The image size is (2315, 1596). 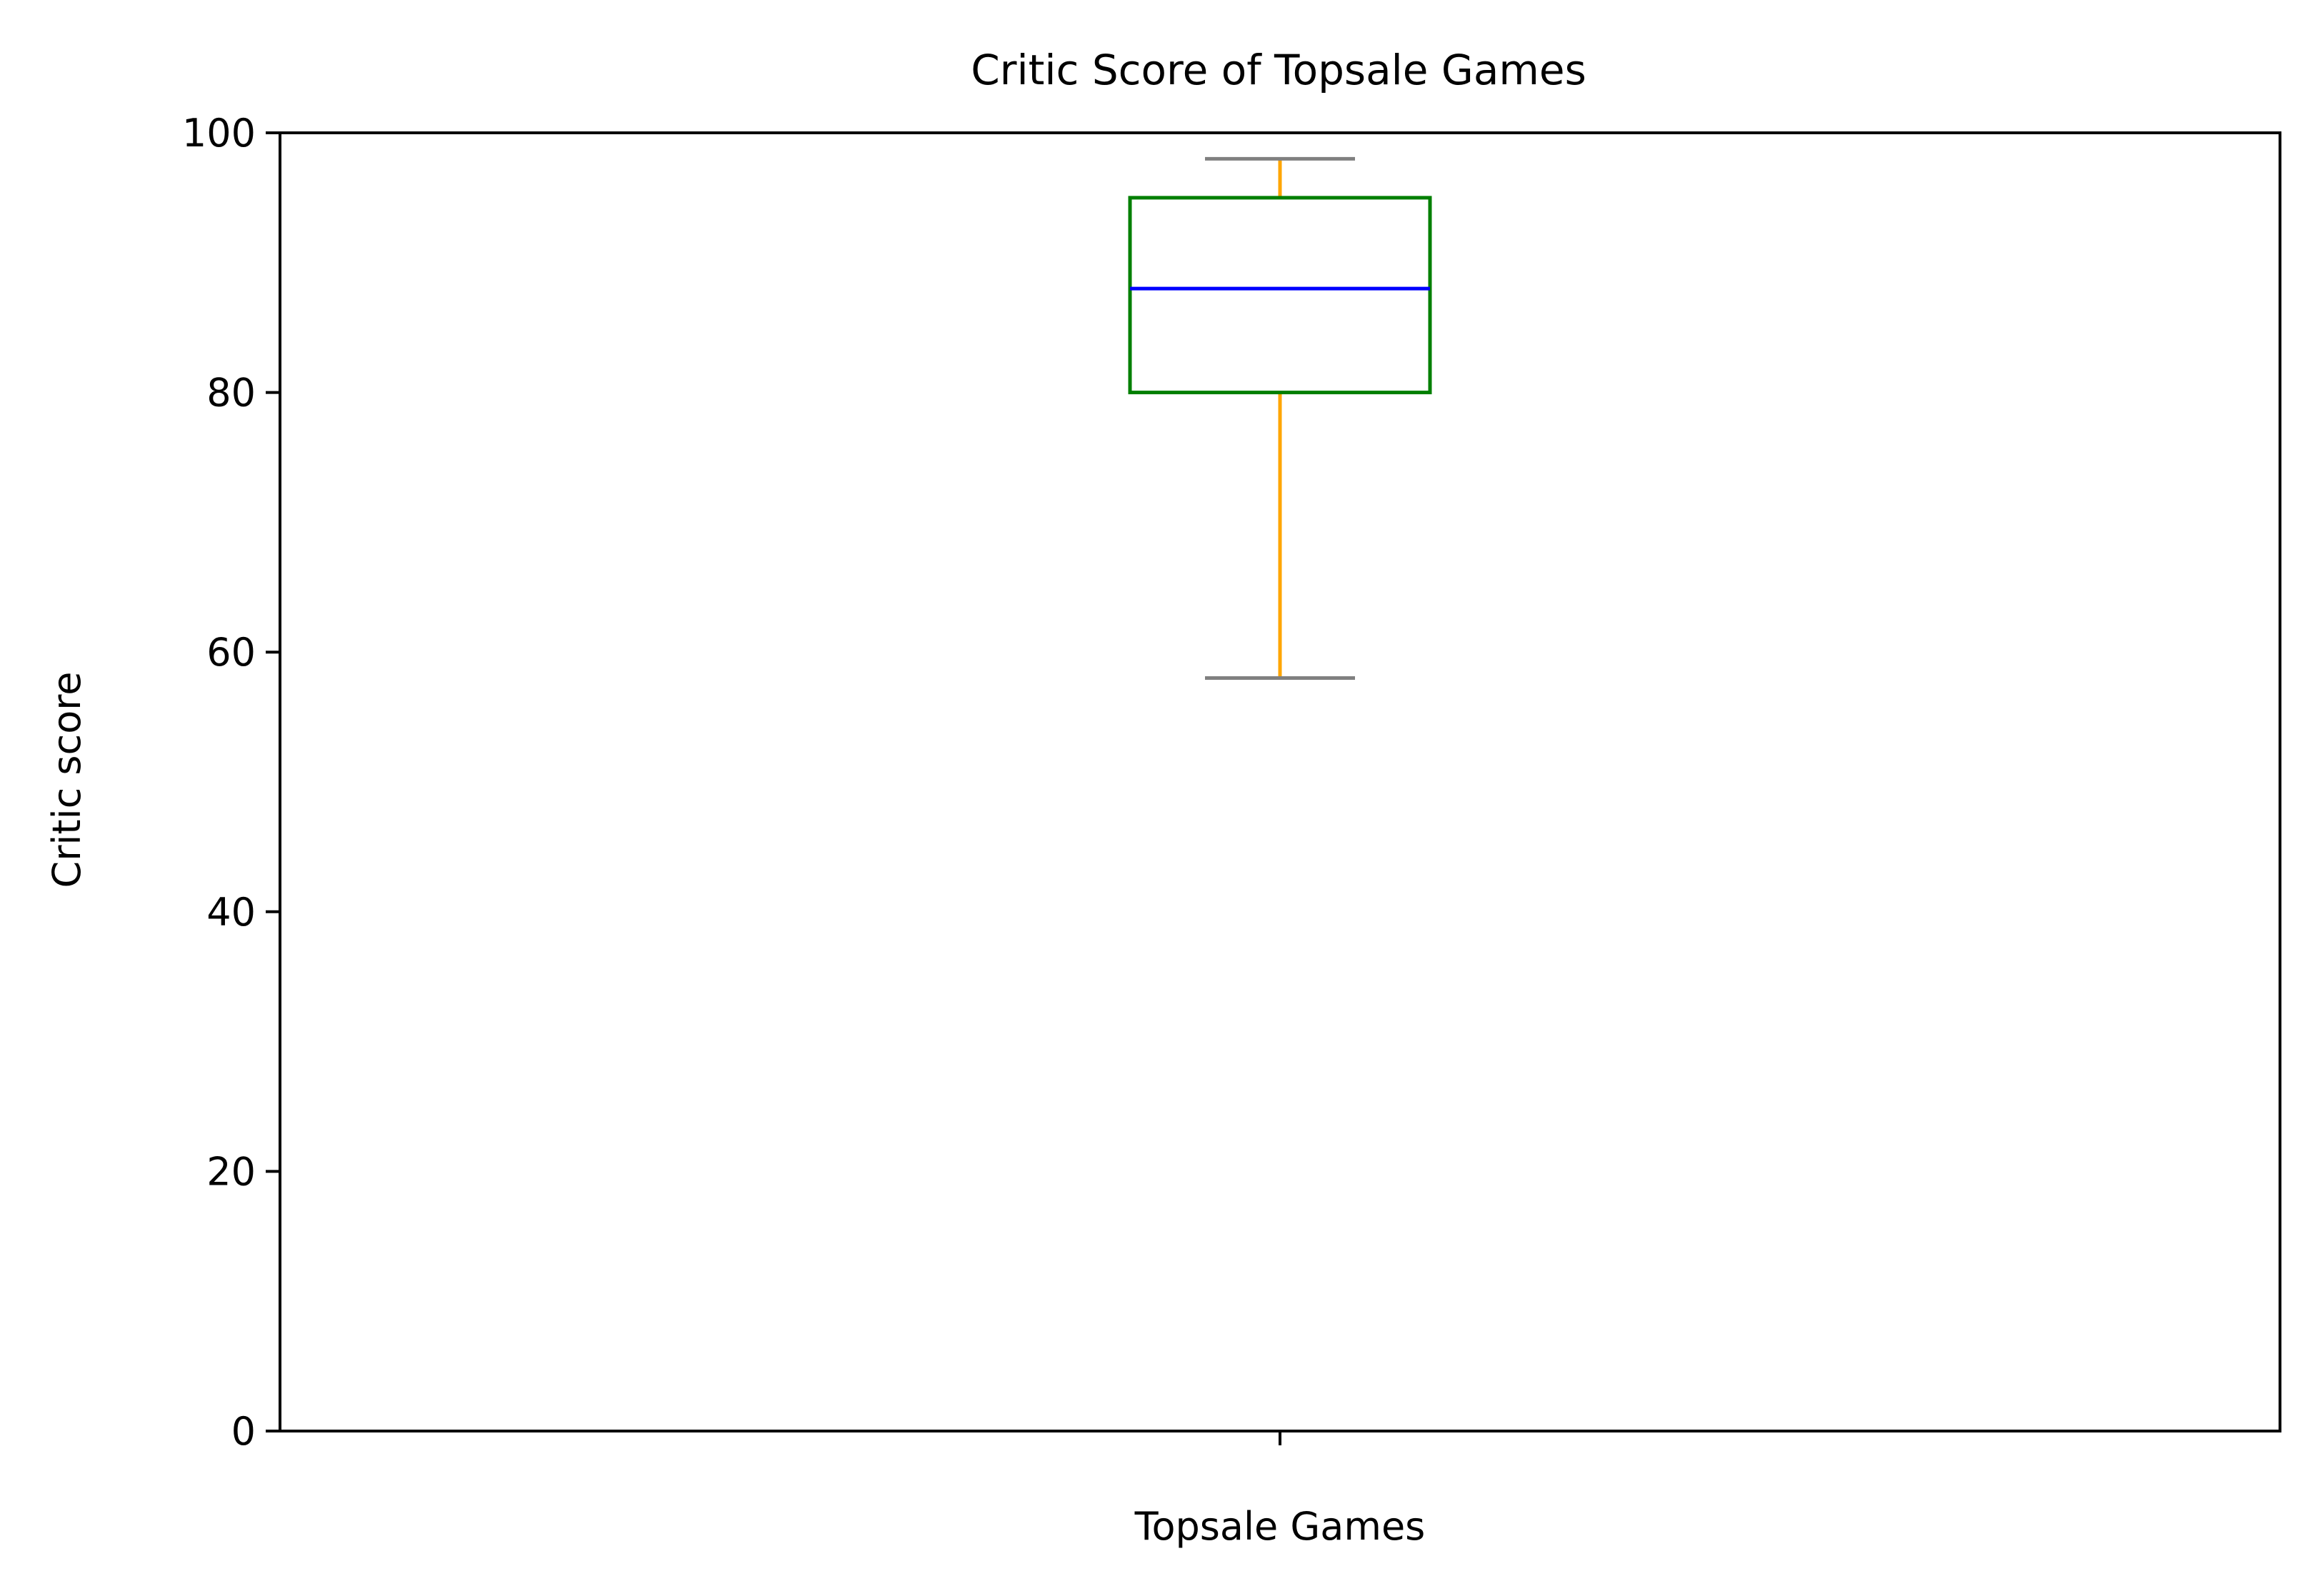 What do you see at coordinates (1280, 1527) in the screenshot?
I see `x-tick-label: Topsale Games` at bounding box center [1280, 1527].